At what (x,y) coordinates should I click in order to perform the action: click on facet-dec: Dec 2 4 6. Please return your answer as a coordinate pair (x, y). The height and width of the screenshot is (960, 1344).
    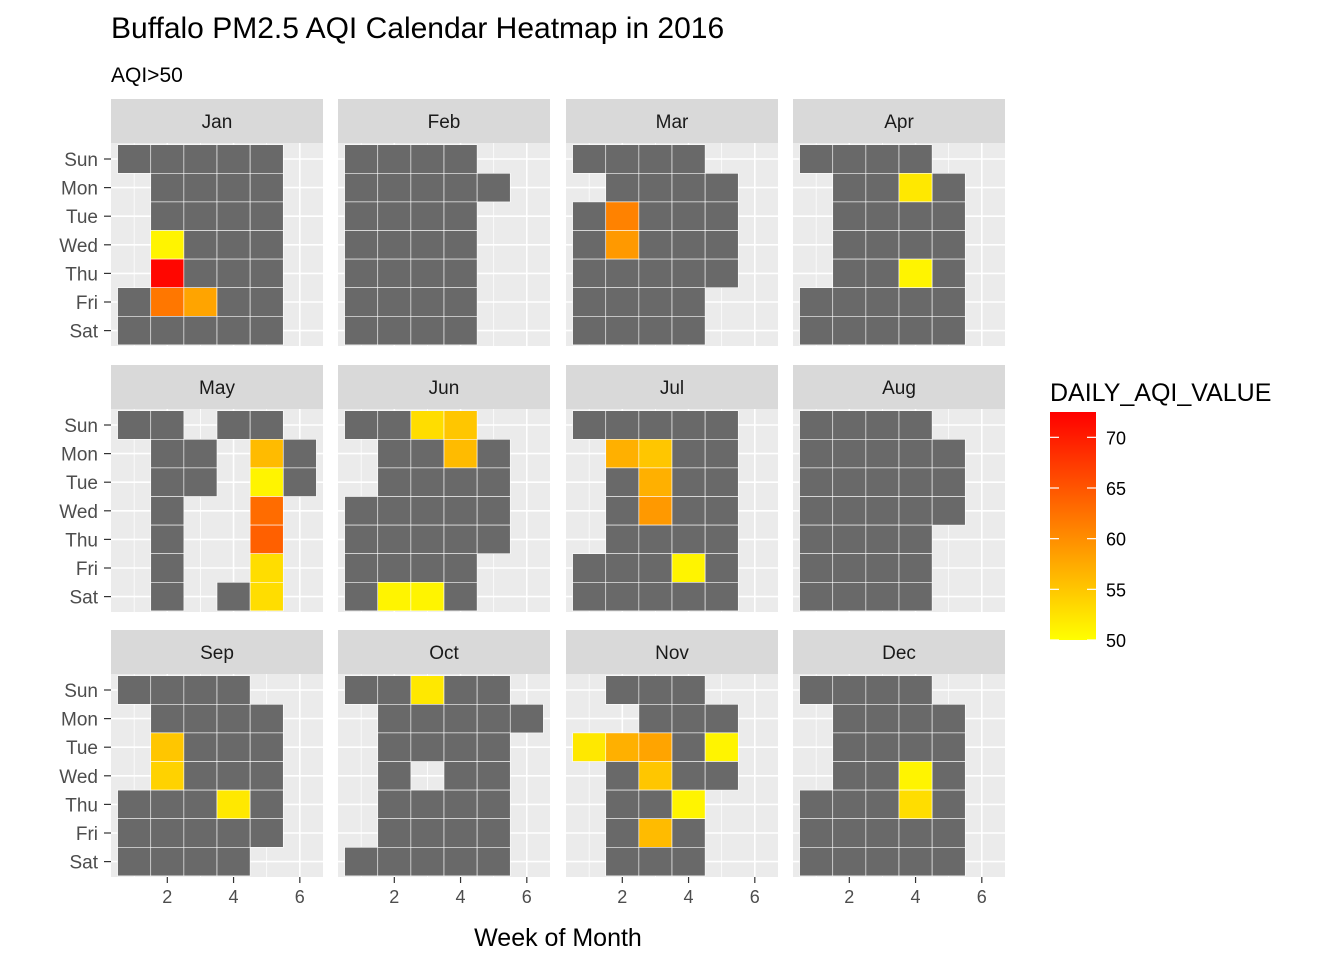
    Looking at the image, I should click on (899, 768).